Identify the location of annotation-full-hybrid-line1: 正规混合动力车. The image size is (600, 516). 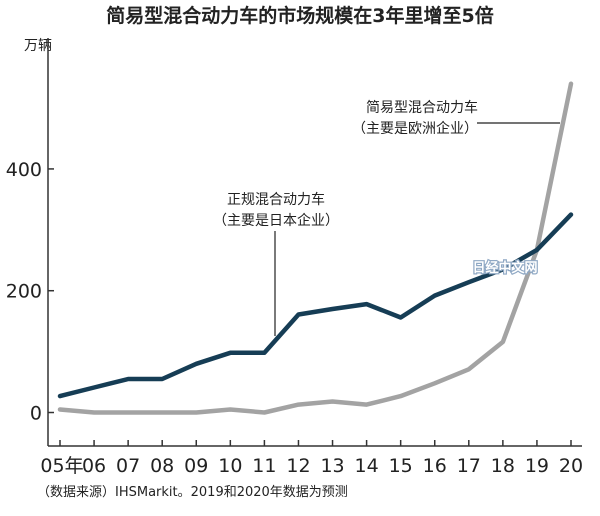
(276, 199).